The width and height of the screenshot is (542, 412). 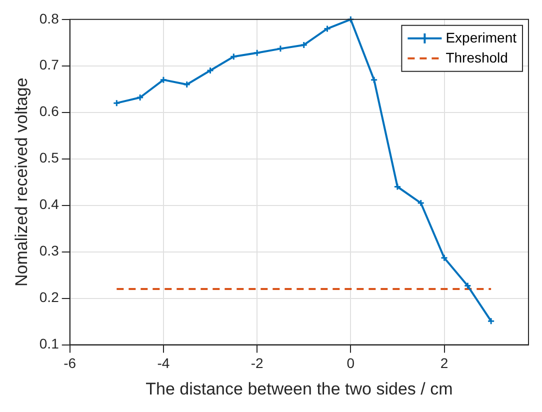 What do you see at coordinates (49, 18) in the screenshot?
I see `y-tick-label: 0.8` at bounding box center [49, 18].